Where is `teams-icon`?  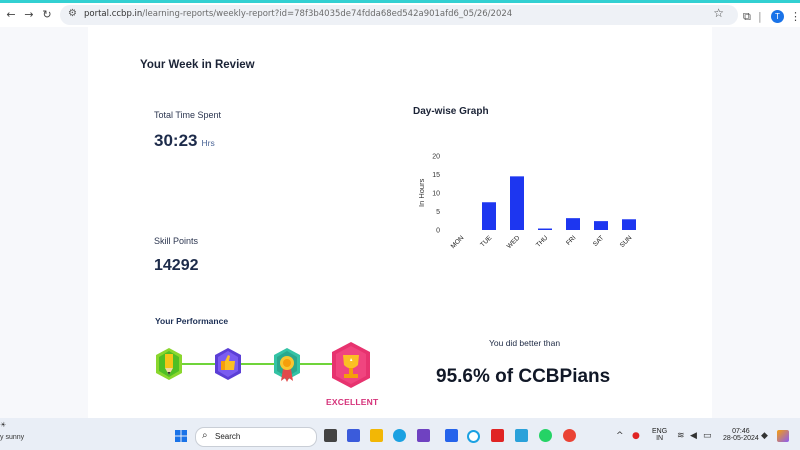
teams-icon is located at coordinates (353, 435).